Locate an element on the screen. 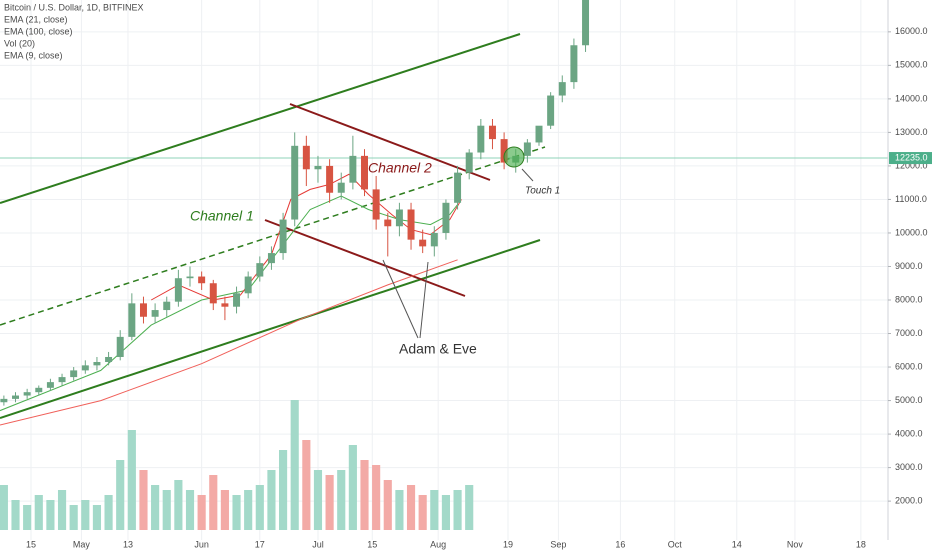 This screenshot has width=932, height=550. y-tick-label: 15000.0 is located at coordinates (911, 65).